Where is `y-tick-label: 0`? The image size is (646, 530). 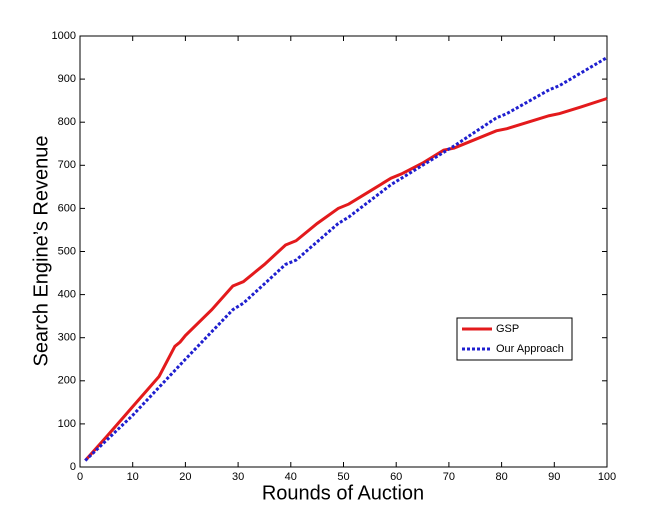 y-tick-label: 0 is located at coordinates (73, 467).